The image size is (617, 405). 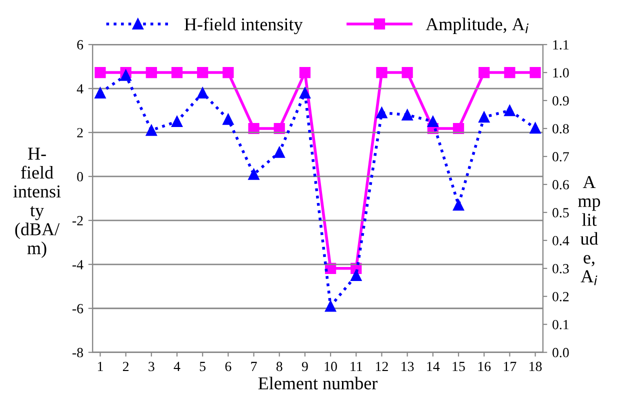 What do you see at coordinates (560, 185) in the screenshot?
I see `y2-tick-label: 0.6` at bounding box center [560, 185].